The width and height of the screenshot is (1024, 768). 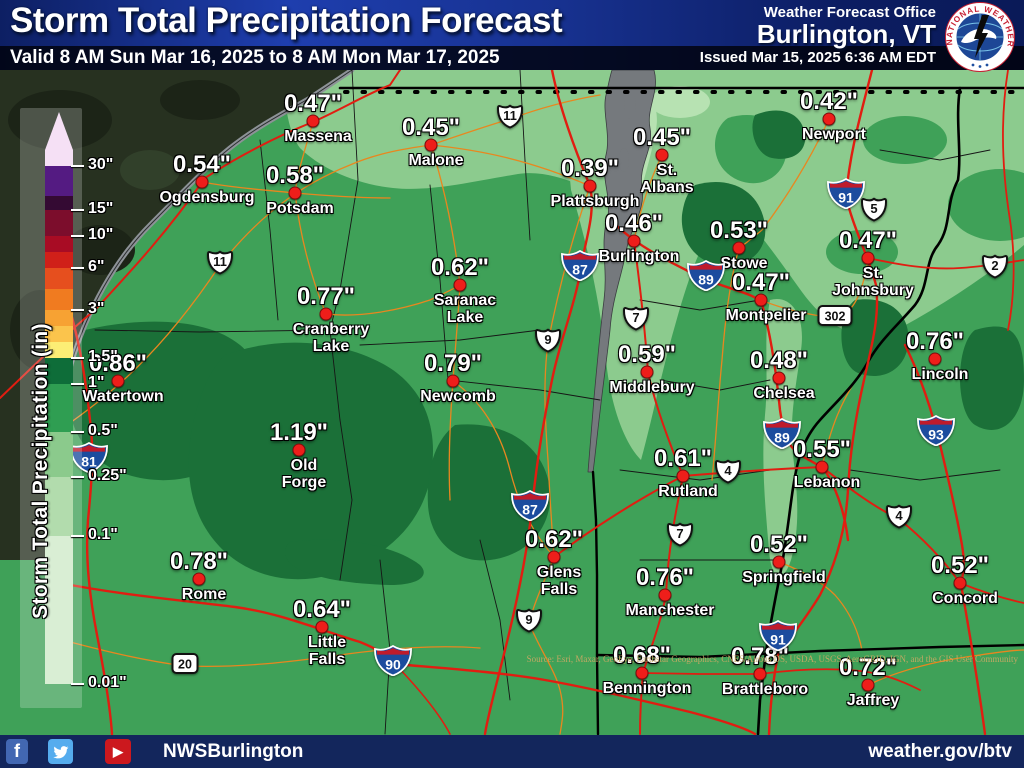 What do you see at coordinates (784, 577) in the screenshot?
I see `station-label: Springfield` at bounding box center [784, 577].